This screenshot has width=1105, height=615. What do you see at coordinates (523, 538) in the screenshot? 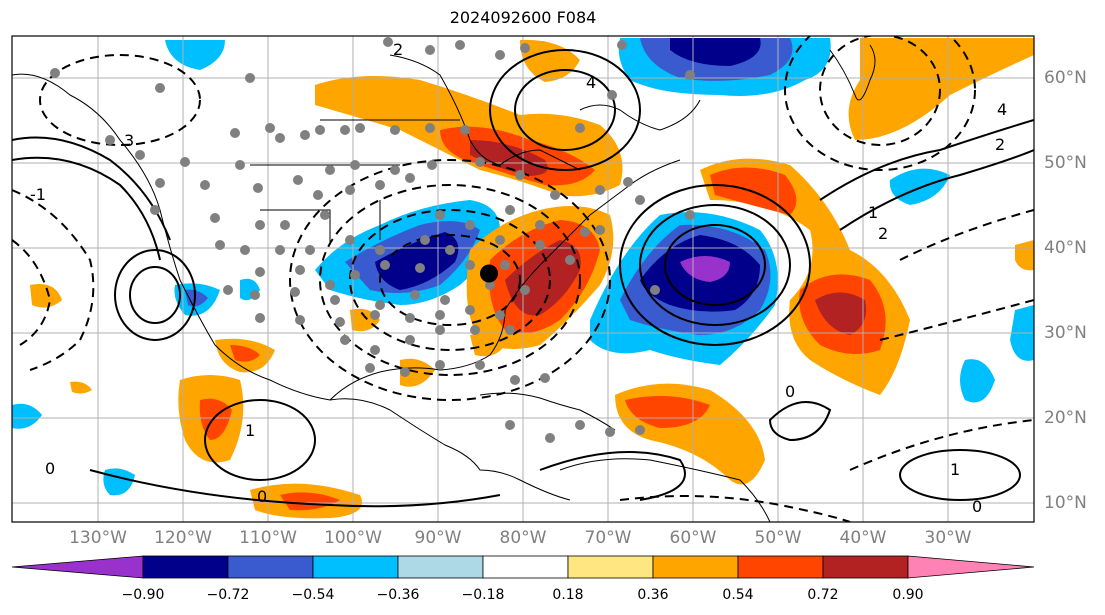
I see `lon-label: 80°W` at bounding box center [523, 538].